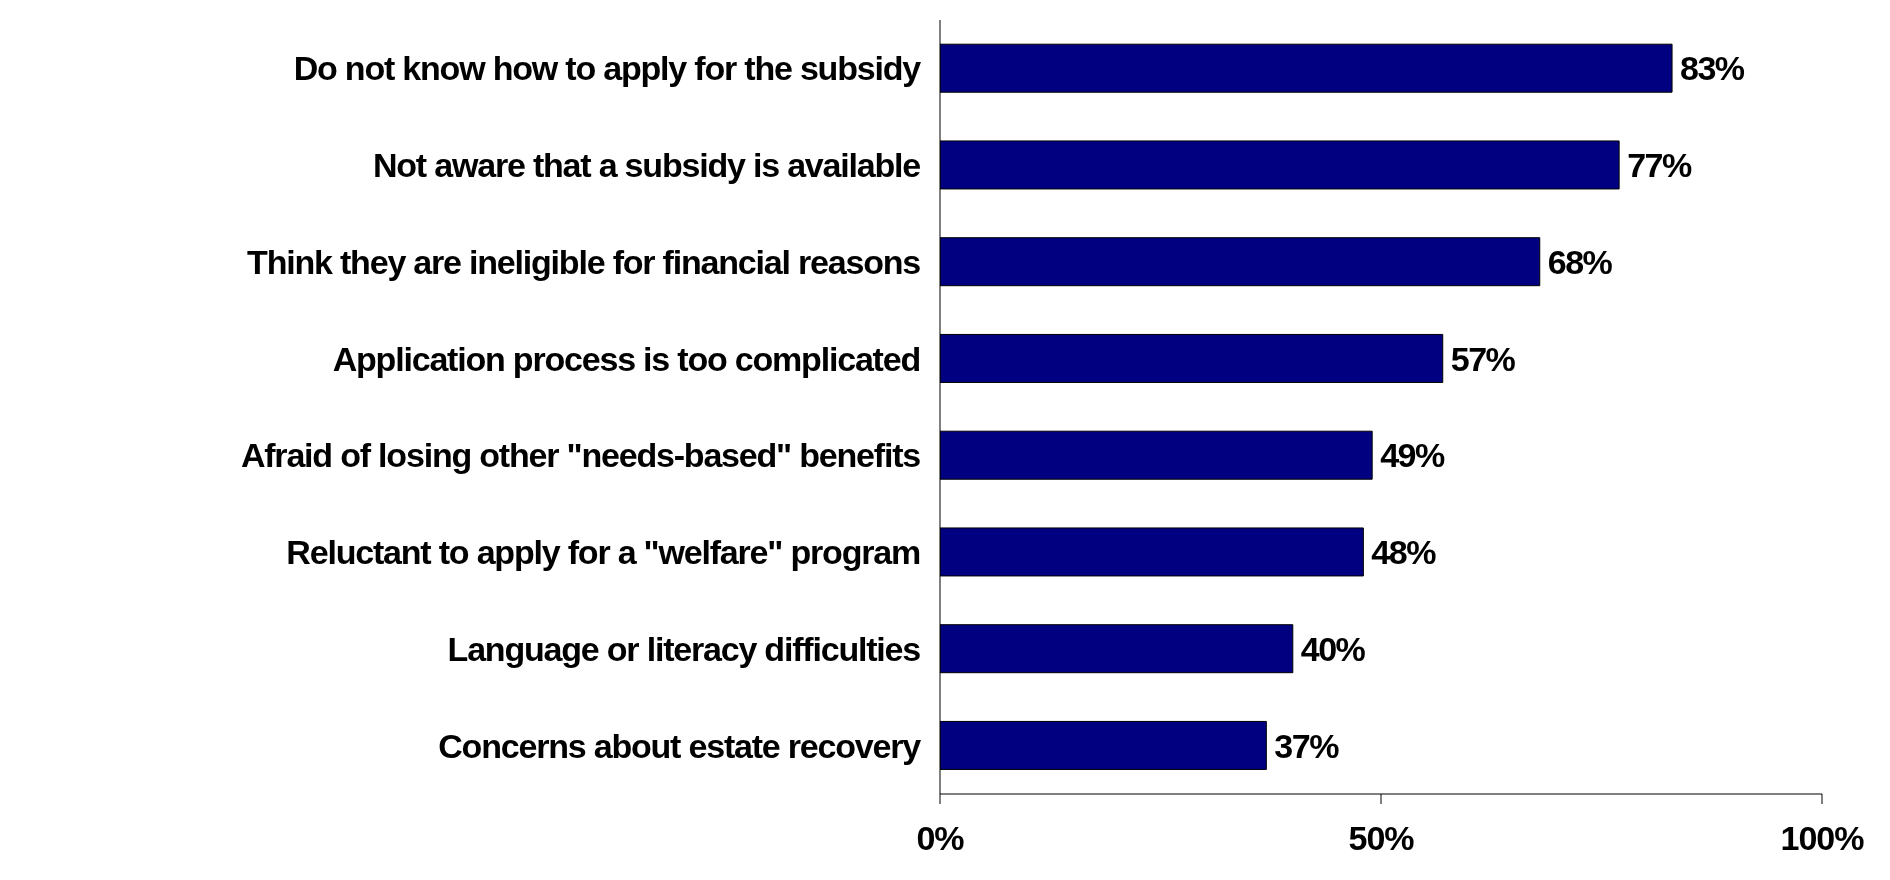 Image resolution: width=1890 pixels, height=880 pixels. I want to click on x-tick-label: 0%, so click(940, 838).